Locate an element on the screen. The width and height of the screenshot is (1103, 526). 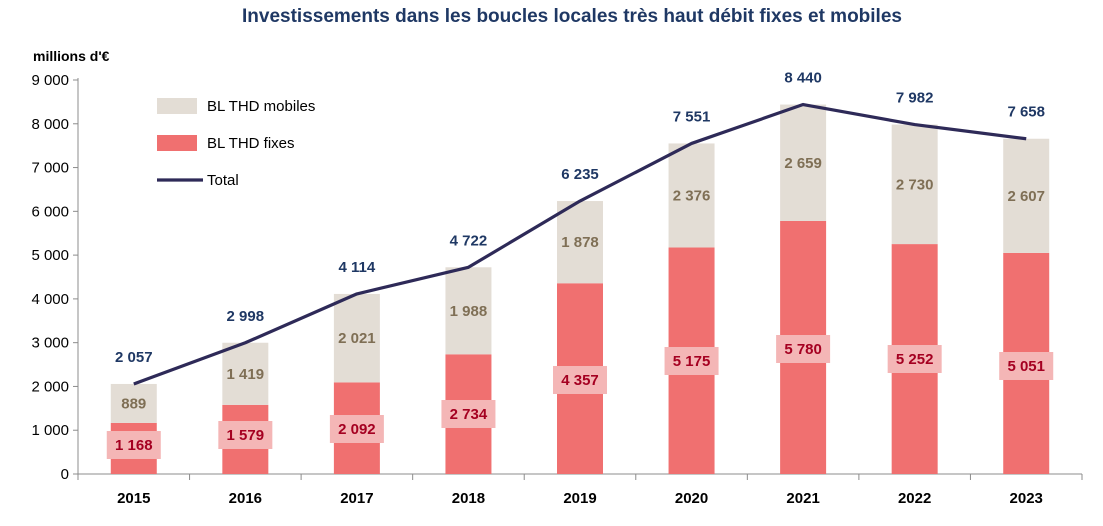
data-label-total: 4 722 is located at coordinates (469, 240).